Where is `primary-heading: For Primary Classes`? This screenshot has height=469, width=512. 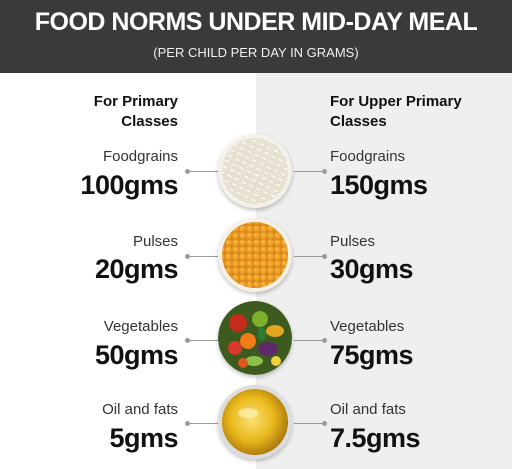
primary-heading: For Primary Classes is located at coordinates (135, 111).